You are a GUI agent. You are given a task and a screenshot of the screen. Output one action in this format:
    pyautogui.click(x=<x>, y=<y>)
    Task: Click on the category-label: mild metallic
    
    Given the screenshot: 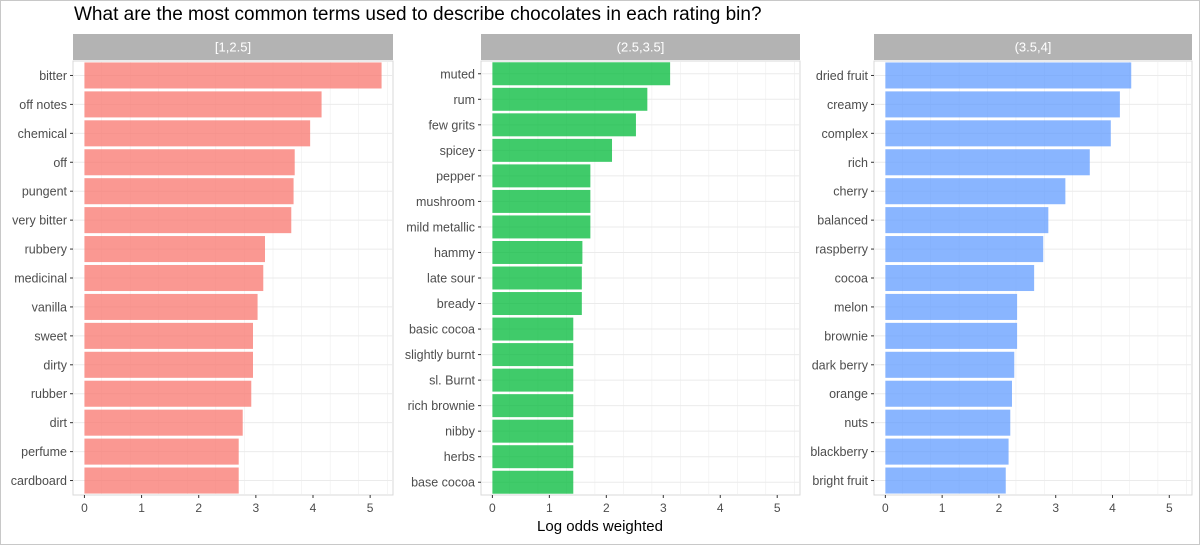 What is the action you would take?
    pyautogui.click(x=440, y=227)
    